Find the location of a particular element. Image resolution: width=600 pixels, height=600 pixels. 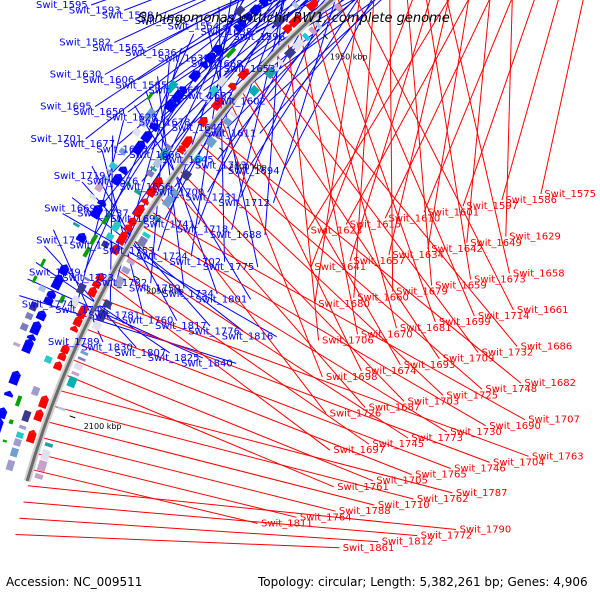

reverse-gene-label: Swit_1726 is located at coordinates (356, 414).